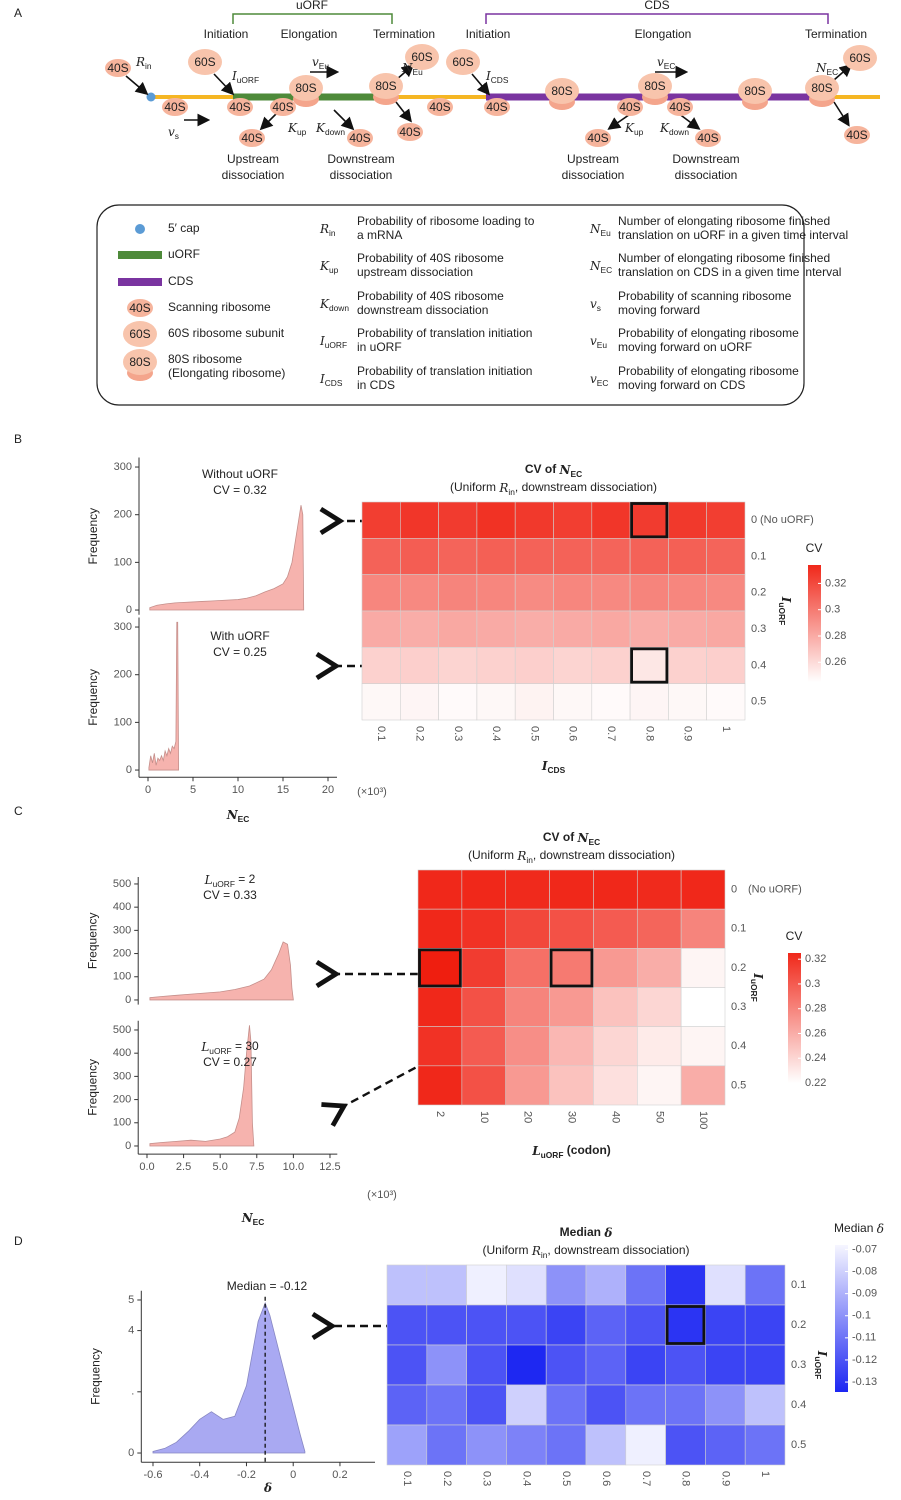 Image resolution: width=901 pixels, height=1500 pixels. I want to click on legend-symbol: Kdown, so click(334, 305).